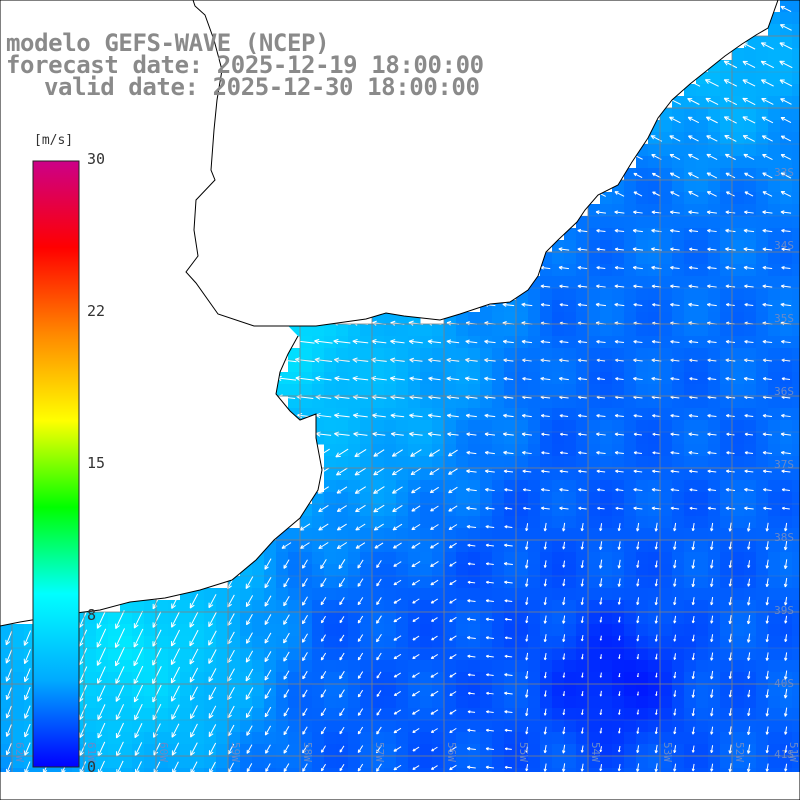 The image size is (800, 800). I want to click on longitude-label: 56W, so click(451, 752).